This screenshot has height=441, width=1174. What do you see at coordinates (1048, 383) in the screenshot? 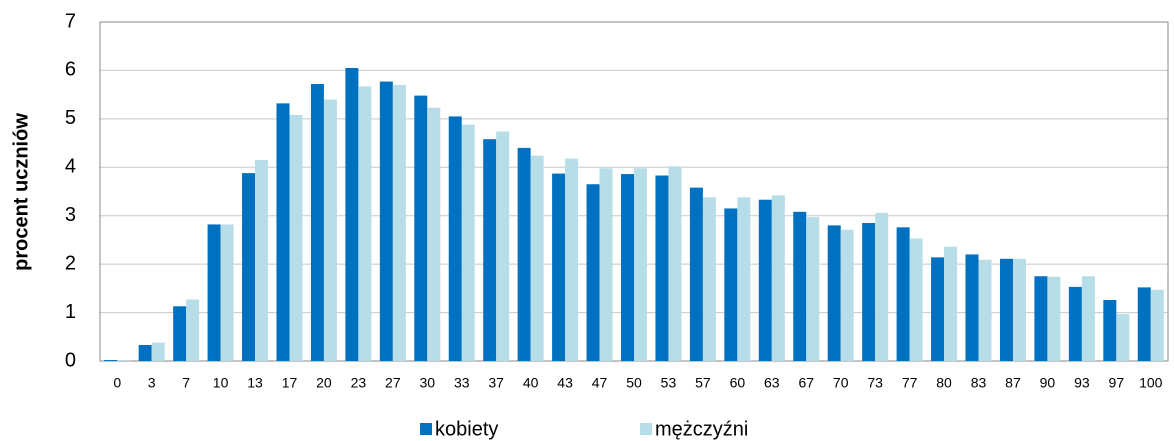
I see `x-tick-label: 90` at bounding box center [1048, 383].